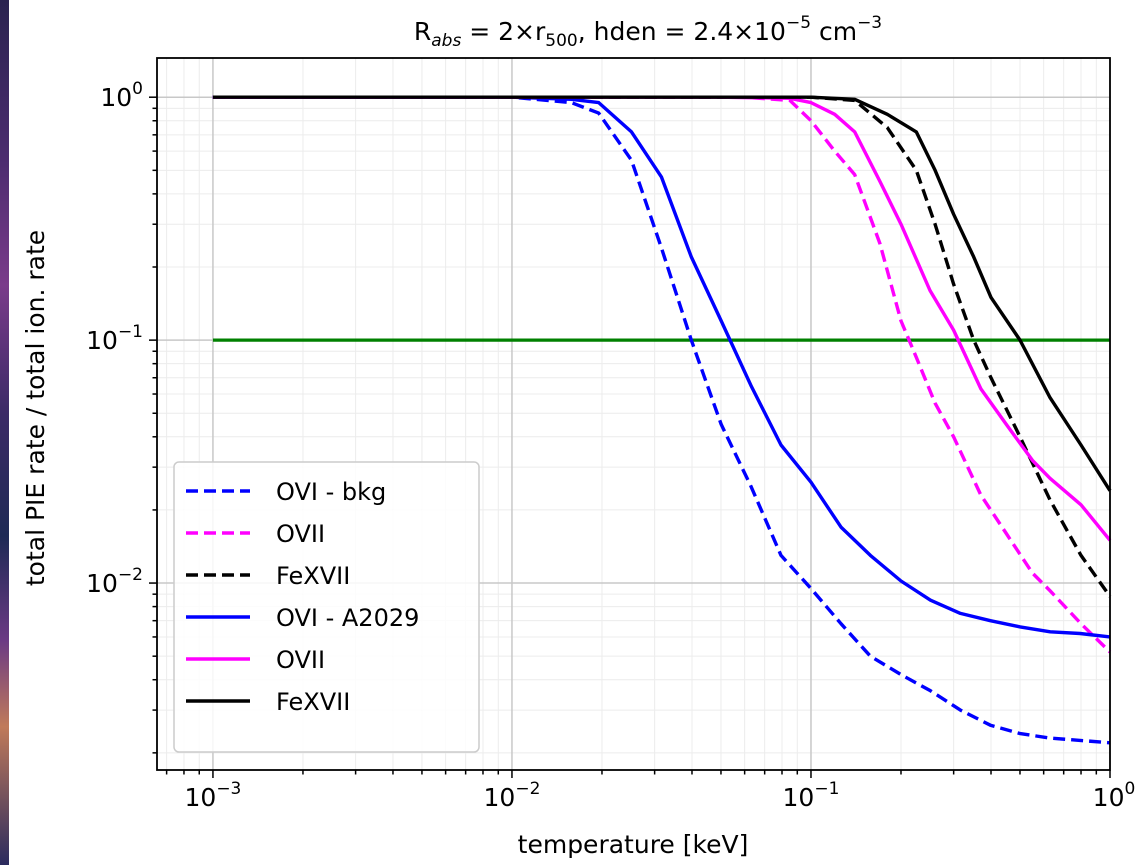 The width and height of the screenshot is (1141, 865). What do you see at coordinates (4, 432) in the screenshot?
I see `left-edge-strip` at bounding box center [4, 432].